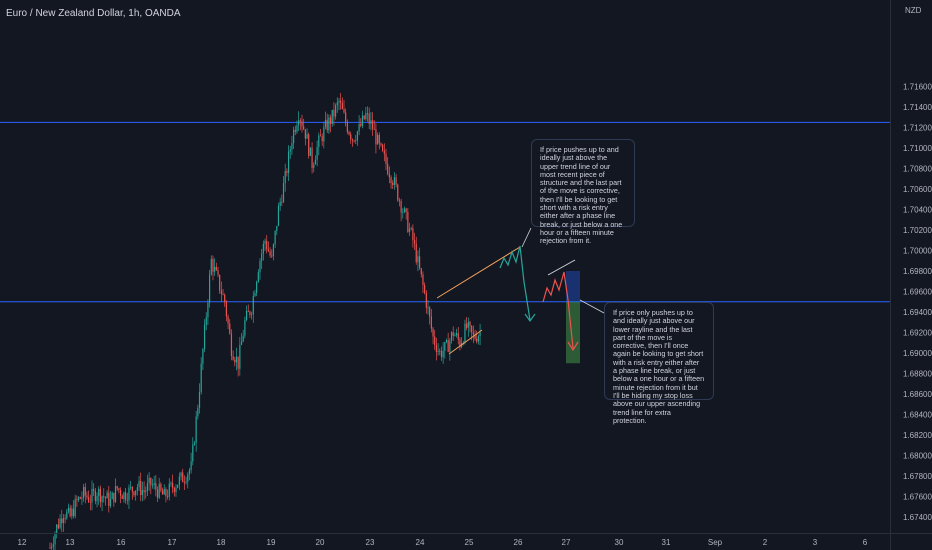 This screenshot has height=550, width=932. Describe the element at coordinates (121, 542) in the screenshot. I see `time-tick-label: 16` at that location.